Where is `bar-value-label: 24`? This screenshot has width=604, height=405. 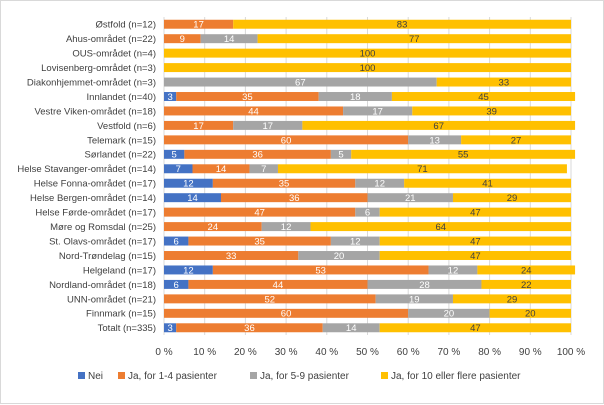 bar-value-label: 24 is located at coordinates (526, 270).